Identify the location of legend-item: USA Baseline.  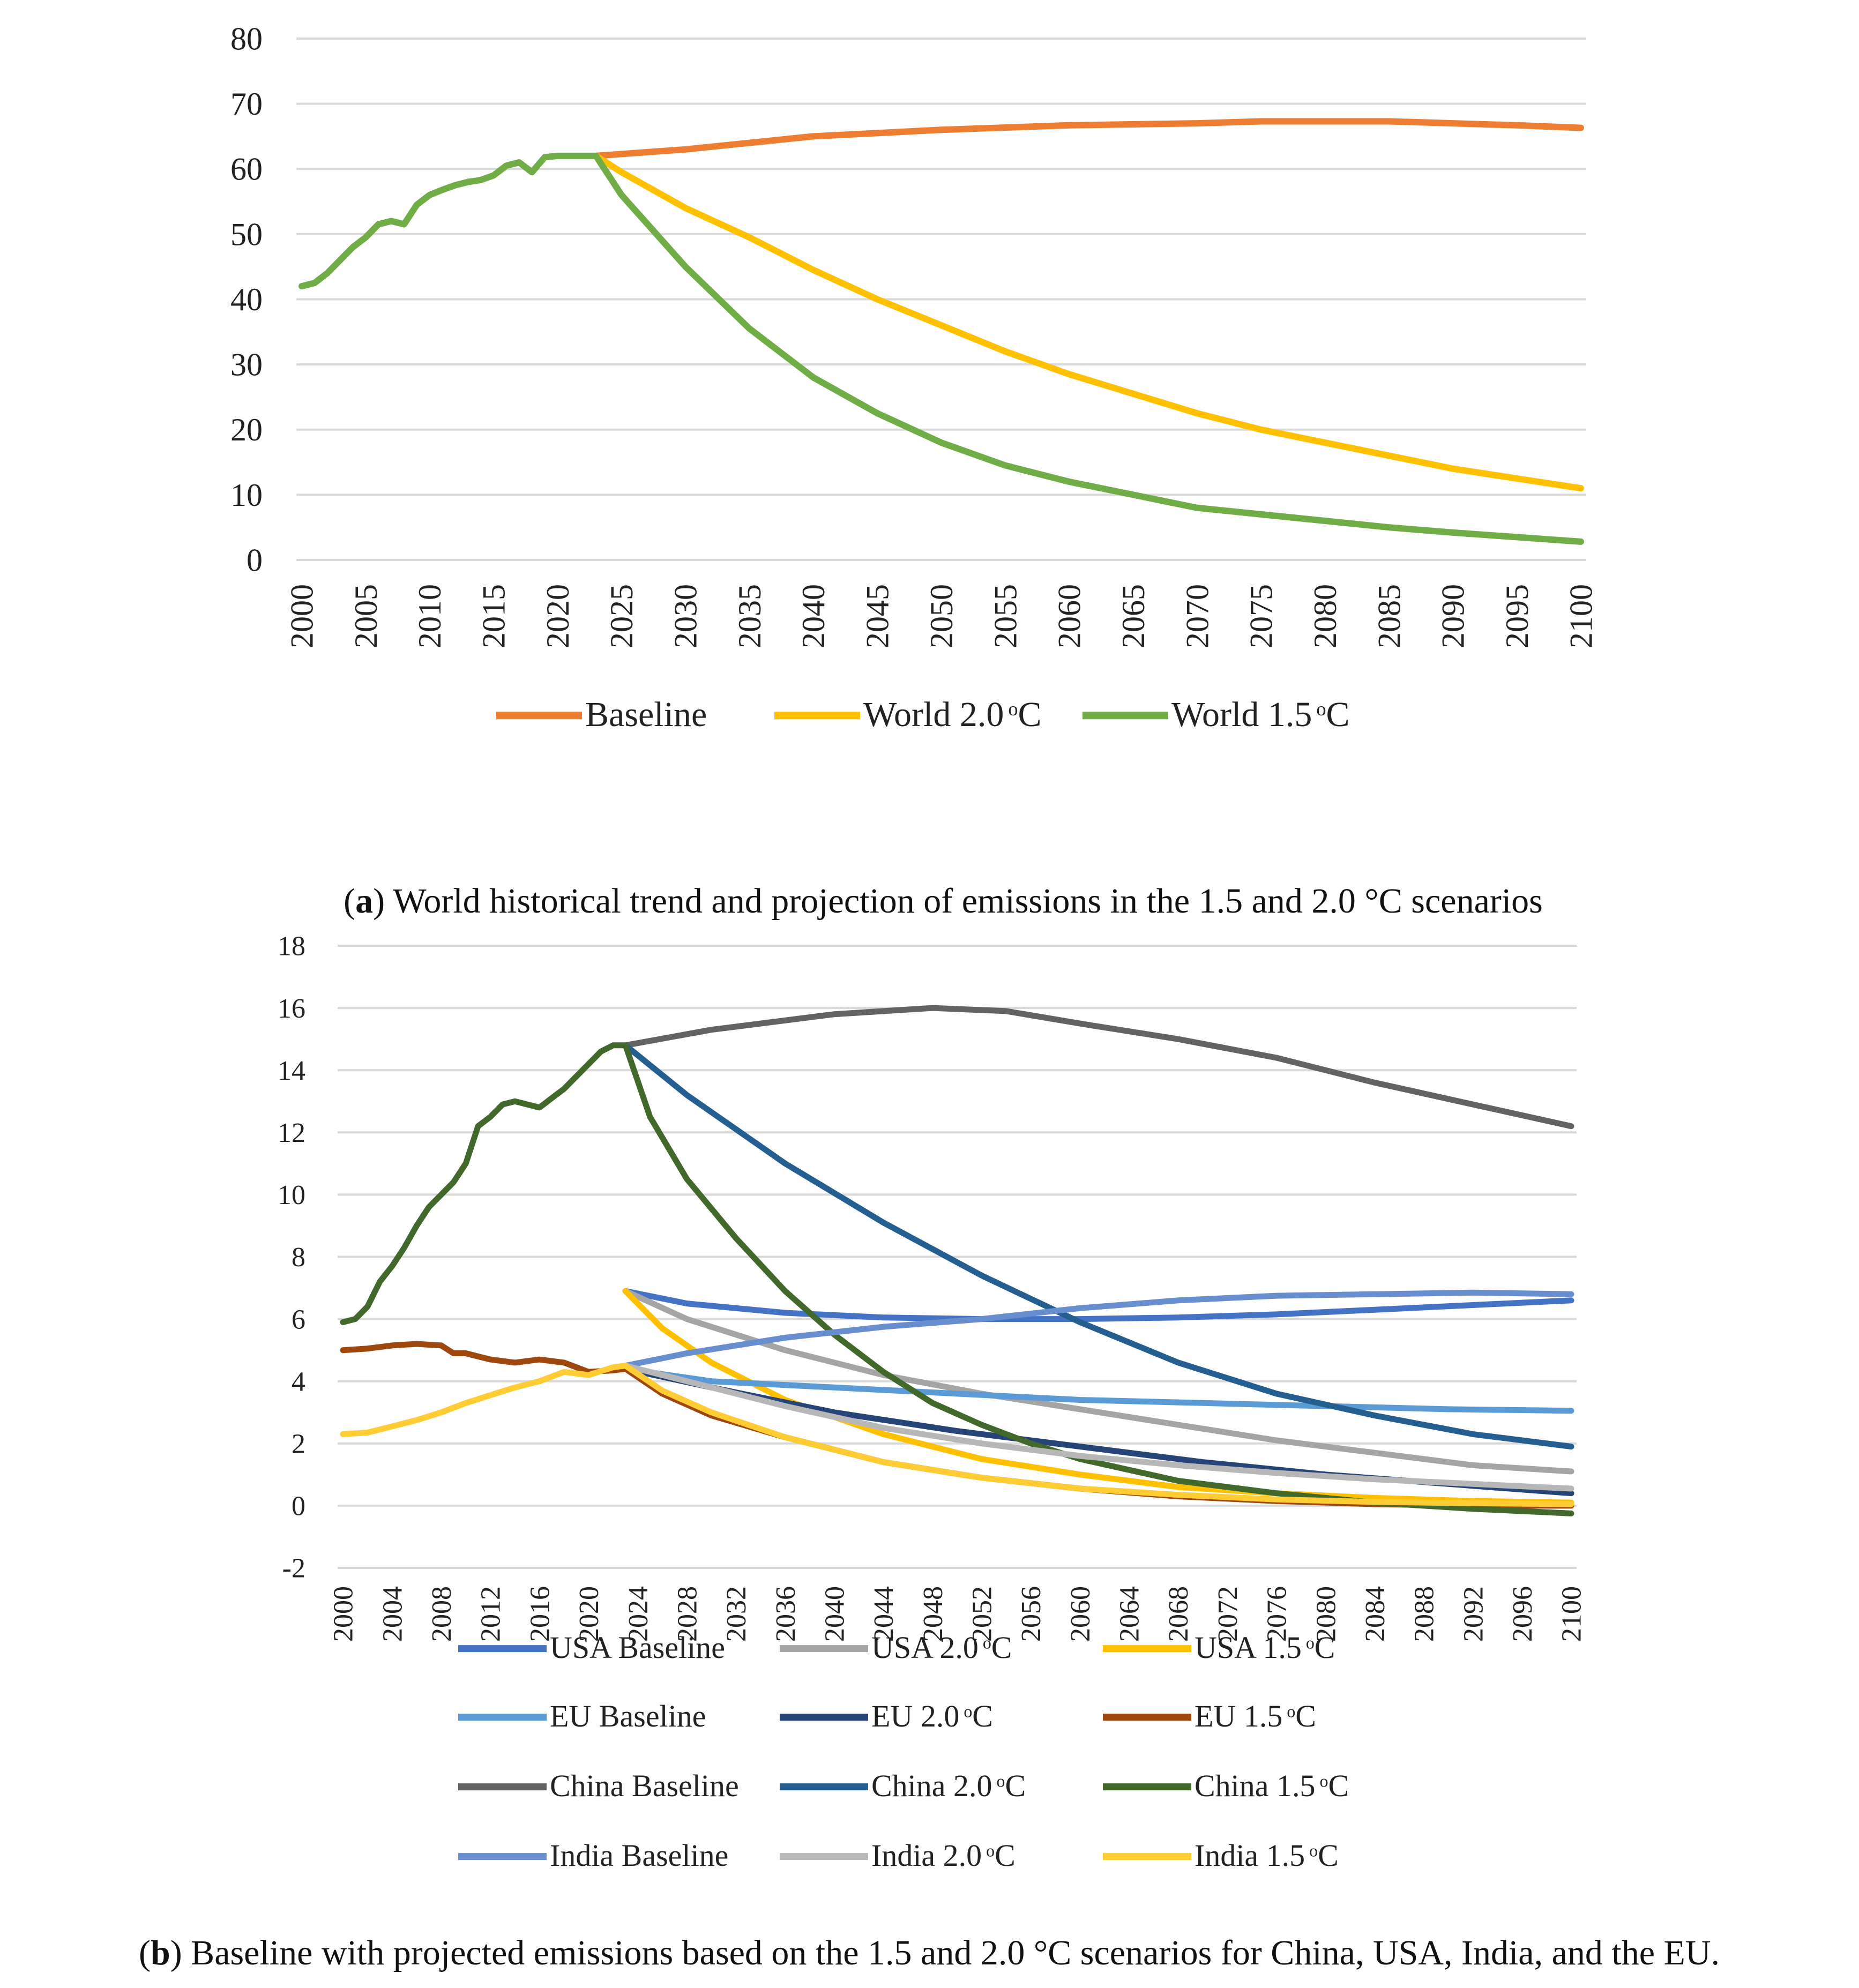
(591, 1647).